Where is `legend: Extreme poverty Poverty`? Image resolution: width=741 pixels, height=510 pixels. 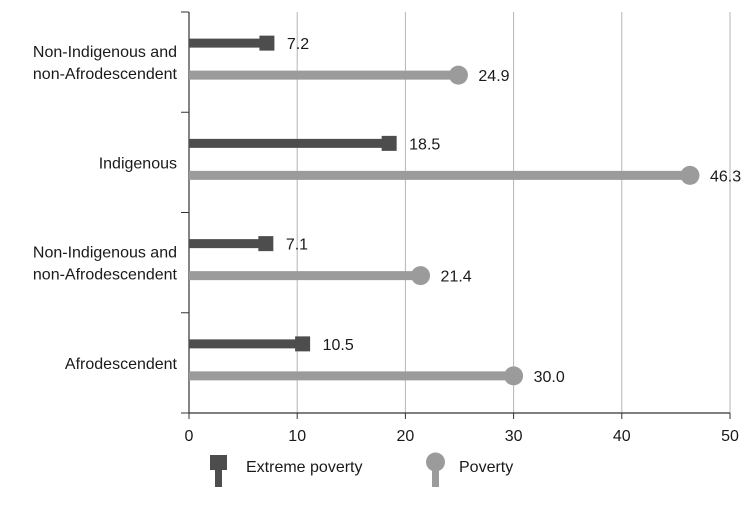 legend: Extreme poverty Poverty is located at coordinates (361, 469).